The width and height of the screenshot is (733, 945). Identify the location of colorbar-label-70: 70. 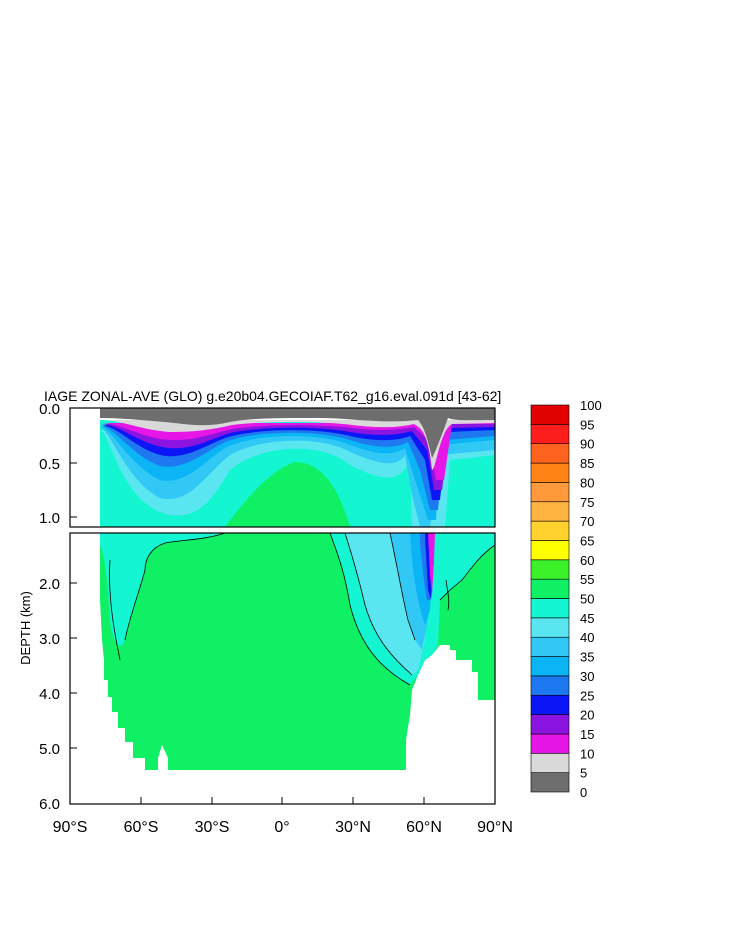
(587, 521).